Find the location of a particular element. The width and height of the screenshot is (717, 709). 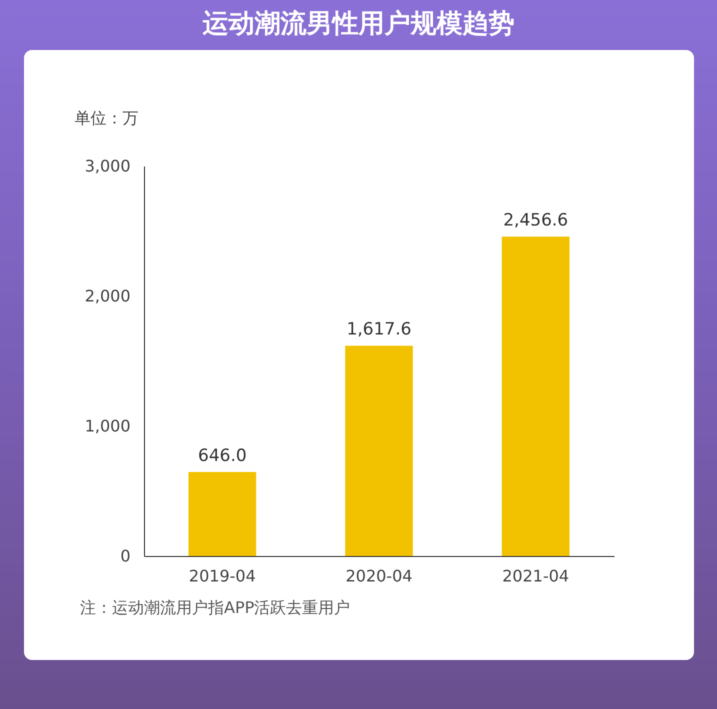

x-tick-label: 2020-04 is located at coordinates (379, 576).